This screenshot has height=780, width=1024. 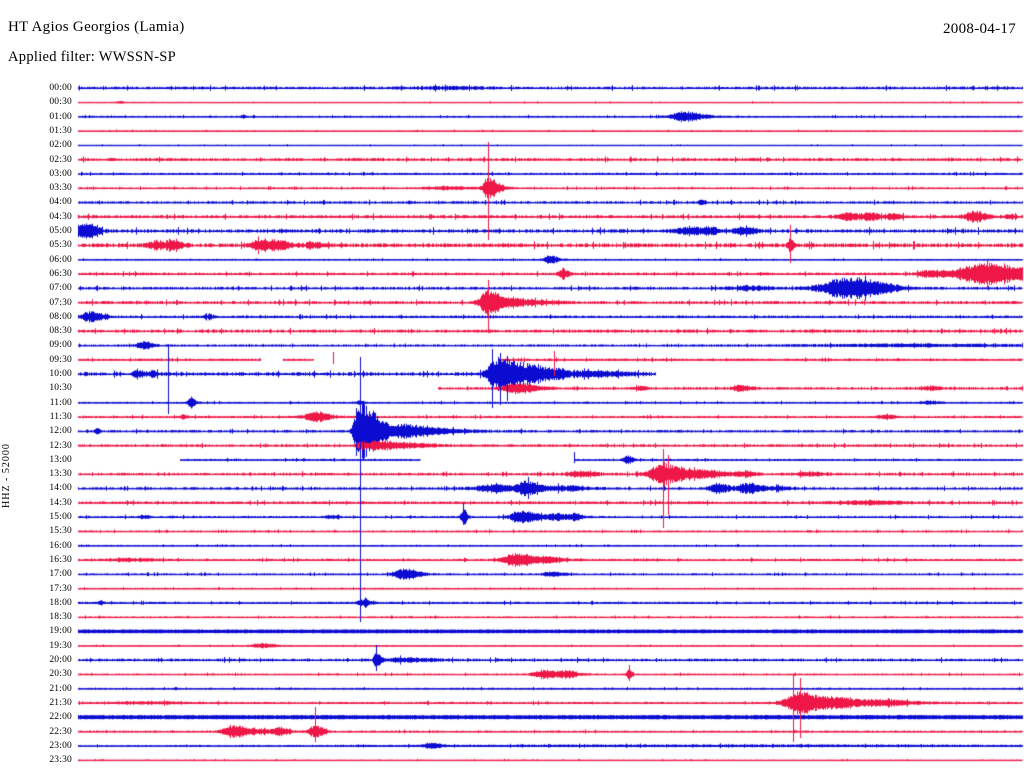 What do you see at coordinates (60, 302) in the screenshot?
I see `time-label-07-30: 07:30` at bounding box center [60, 302].